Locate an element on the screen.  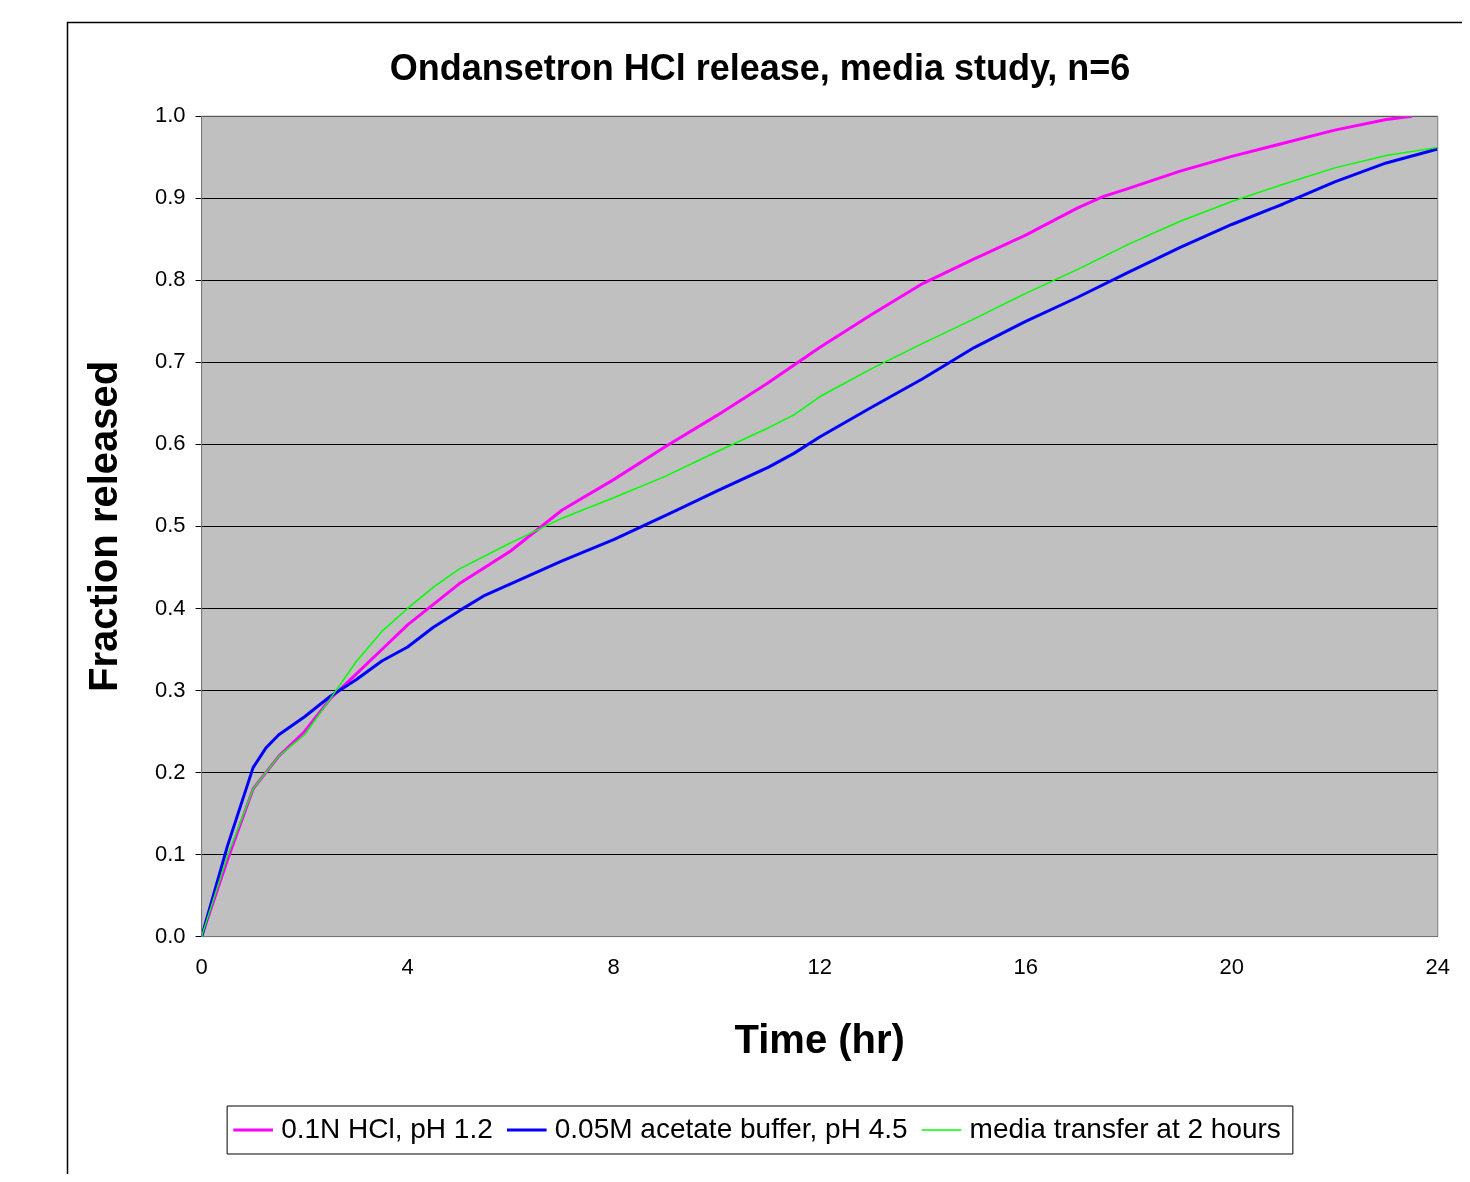
y-axis-title: Fraction released is located at coordinates (103, 526).